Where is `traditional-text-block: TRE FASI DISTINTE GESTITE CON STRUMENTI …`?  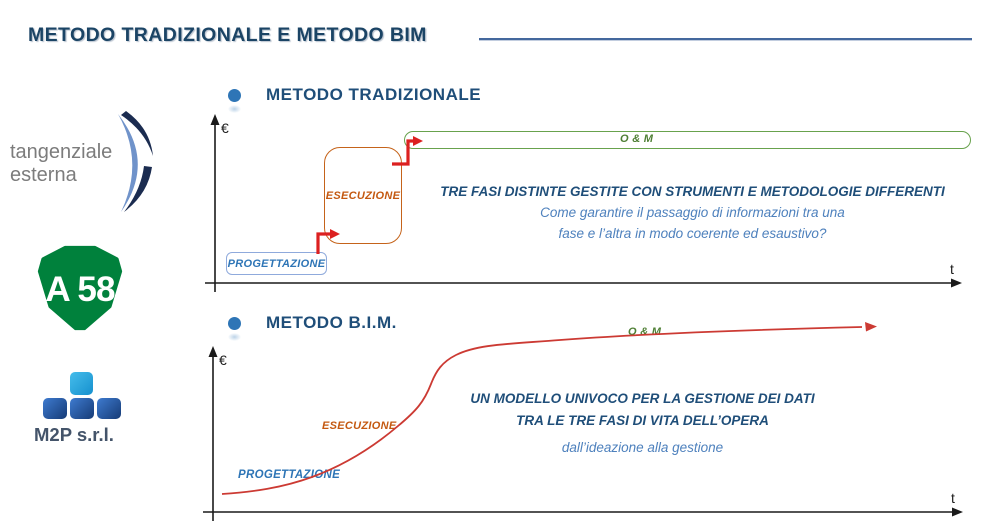 traditional-text-block: TRE FASI DISTINTE GESTITE CON STRUMENTI … is located at coordinates (692, 212).